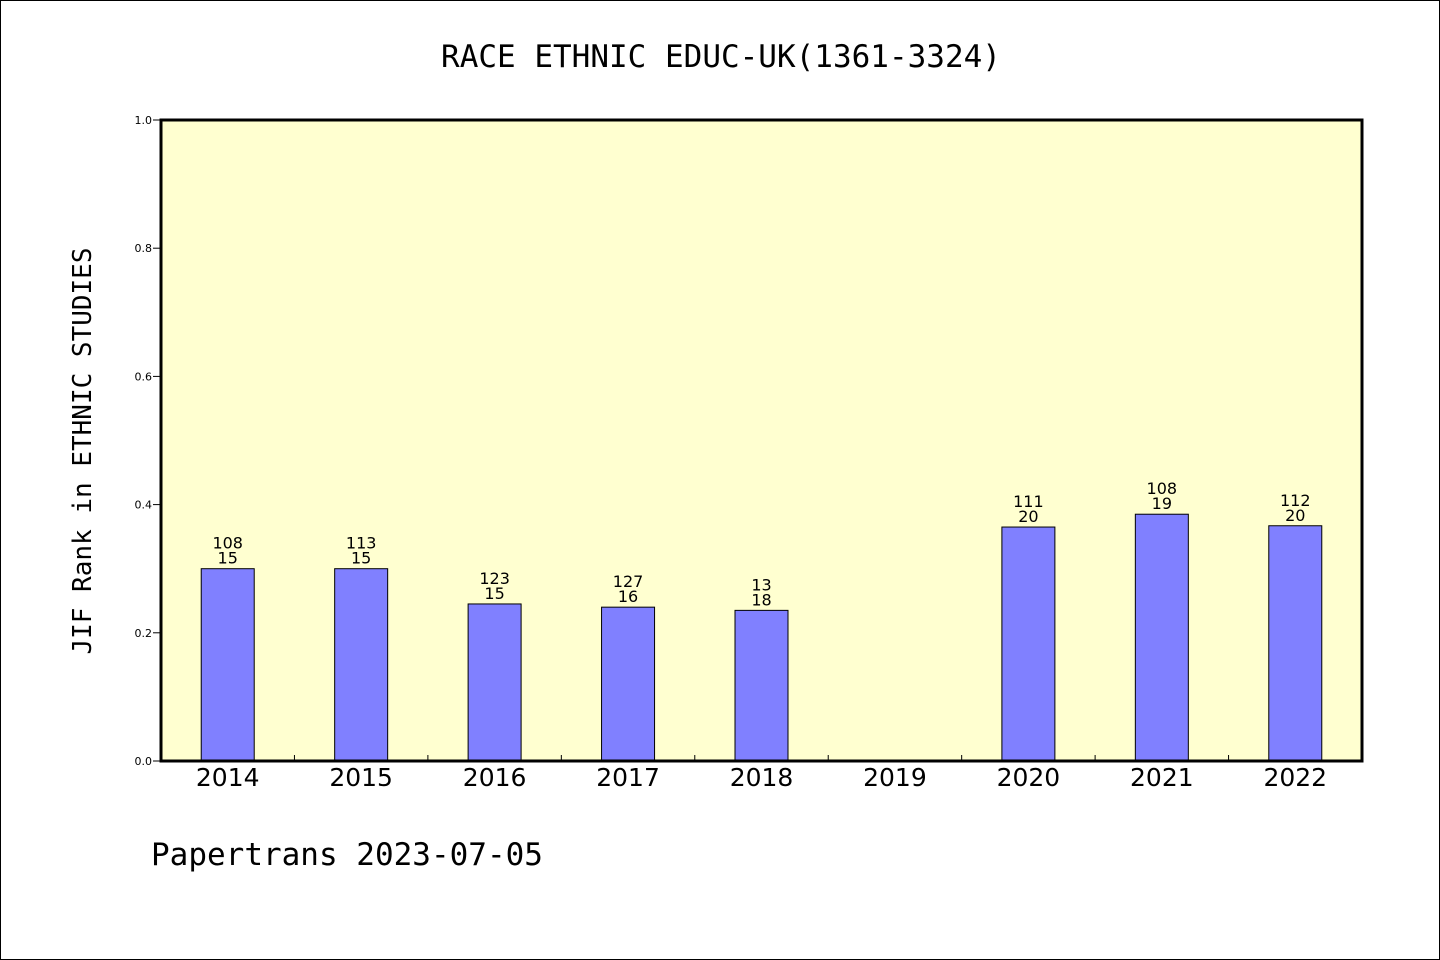 This screenshot has height=960, width=1440. What do you see at coordinates (83, 451) in the screenshot?
I see `y-axis-label: JIF Rank in ETHNIC STUDIES` at bounding box center [83, 451].